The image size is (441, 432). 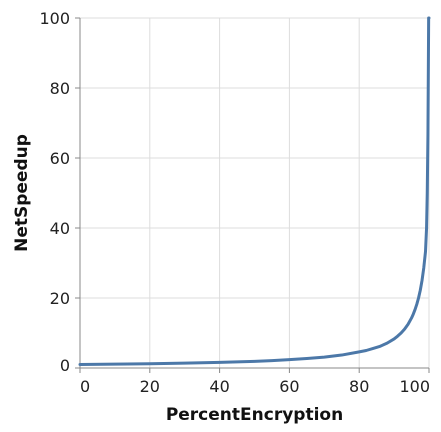 I want to click on y-ticks: 0 20 40 60 80 100, so click(x=59, y=192).